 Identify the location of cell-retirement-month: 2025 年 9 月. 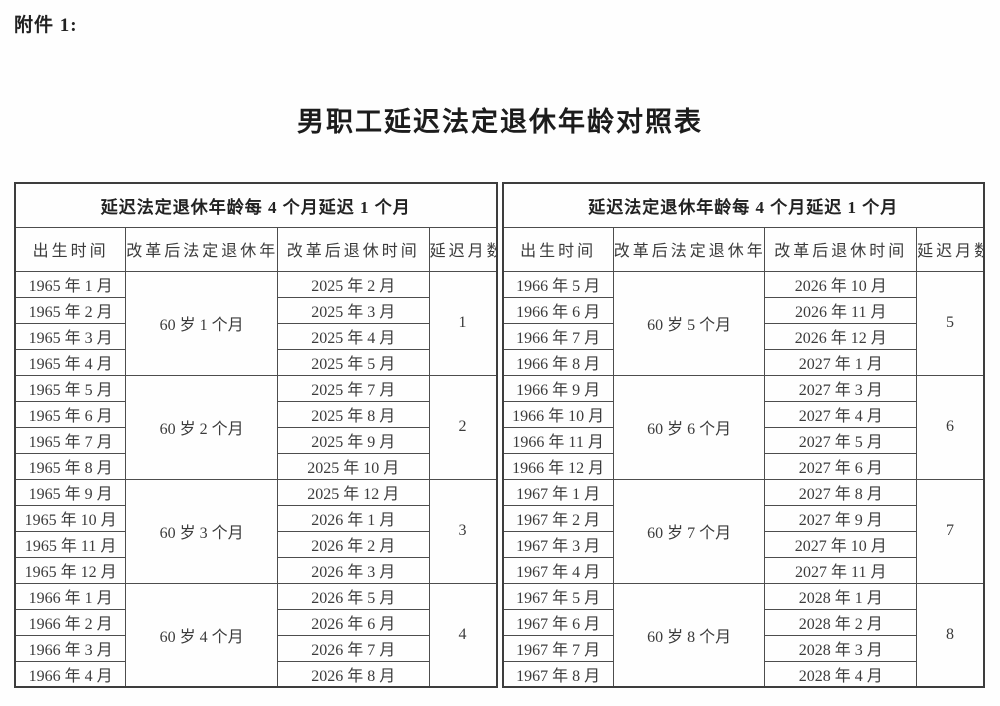
(353, 440).